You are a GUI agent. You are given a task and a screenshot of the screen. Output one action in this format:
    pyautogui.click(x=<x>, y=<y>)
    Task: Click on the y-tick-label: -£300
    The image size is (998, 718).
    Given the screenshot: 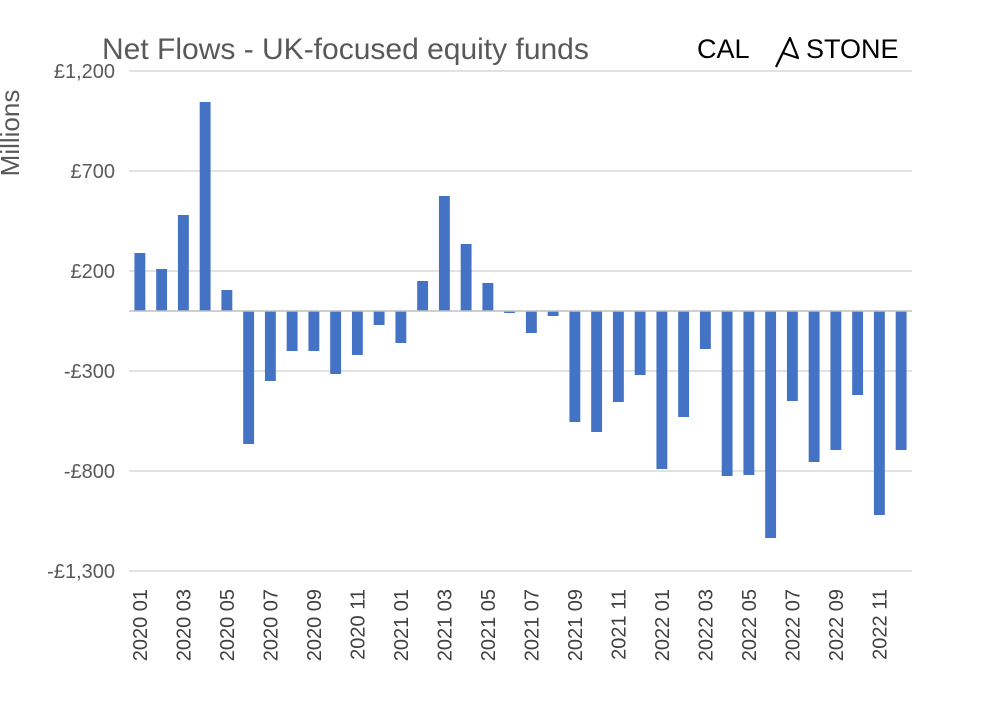 What is the action you would take?
    pyautogui.click(x=89, y=372)
    